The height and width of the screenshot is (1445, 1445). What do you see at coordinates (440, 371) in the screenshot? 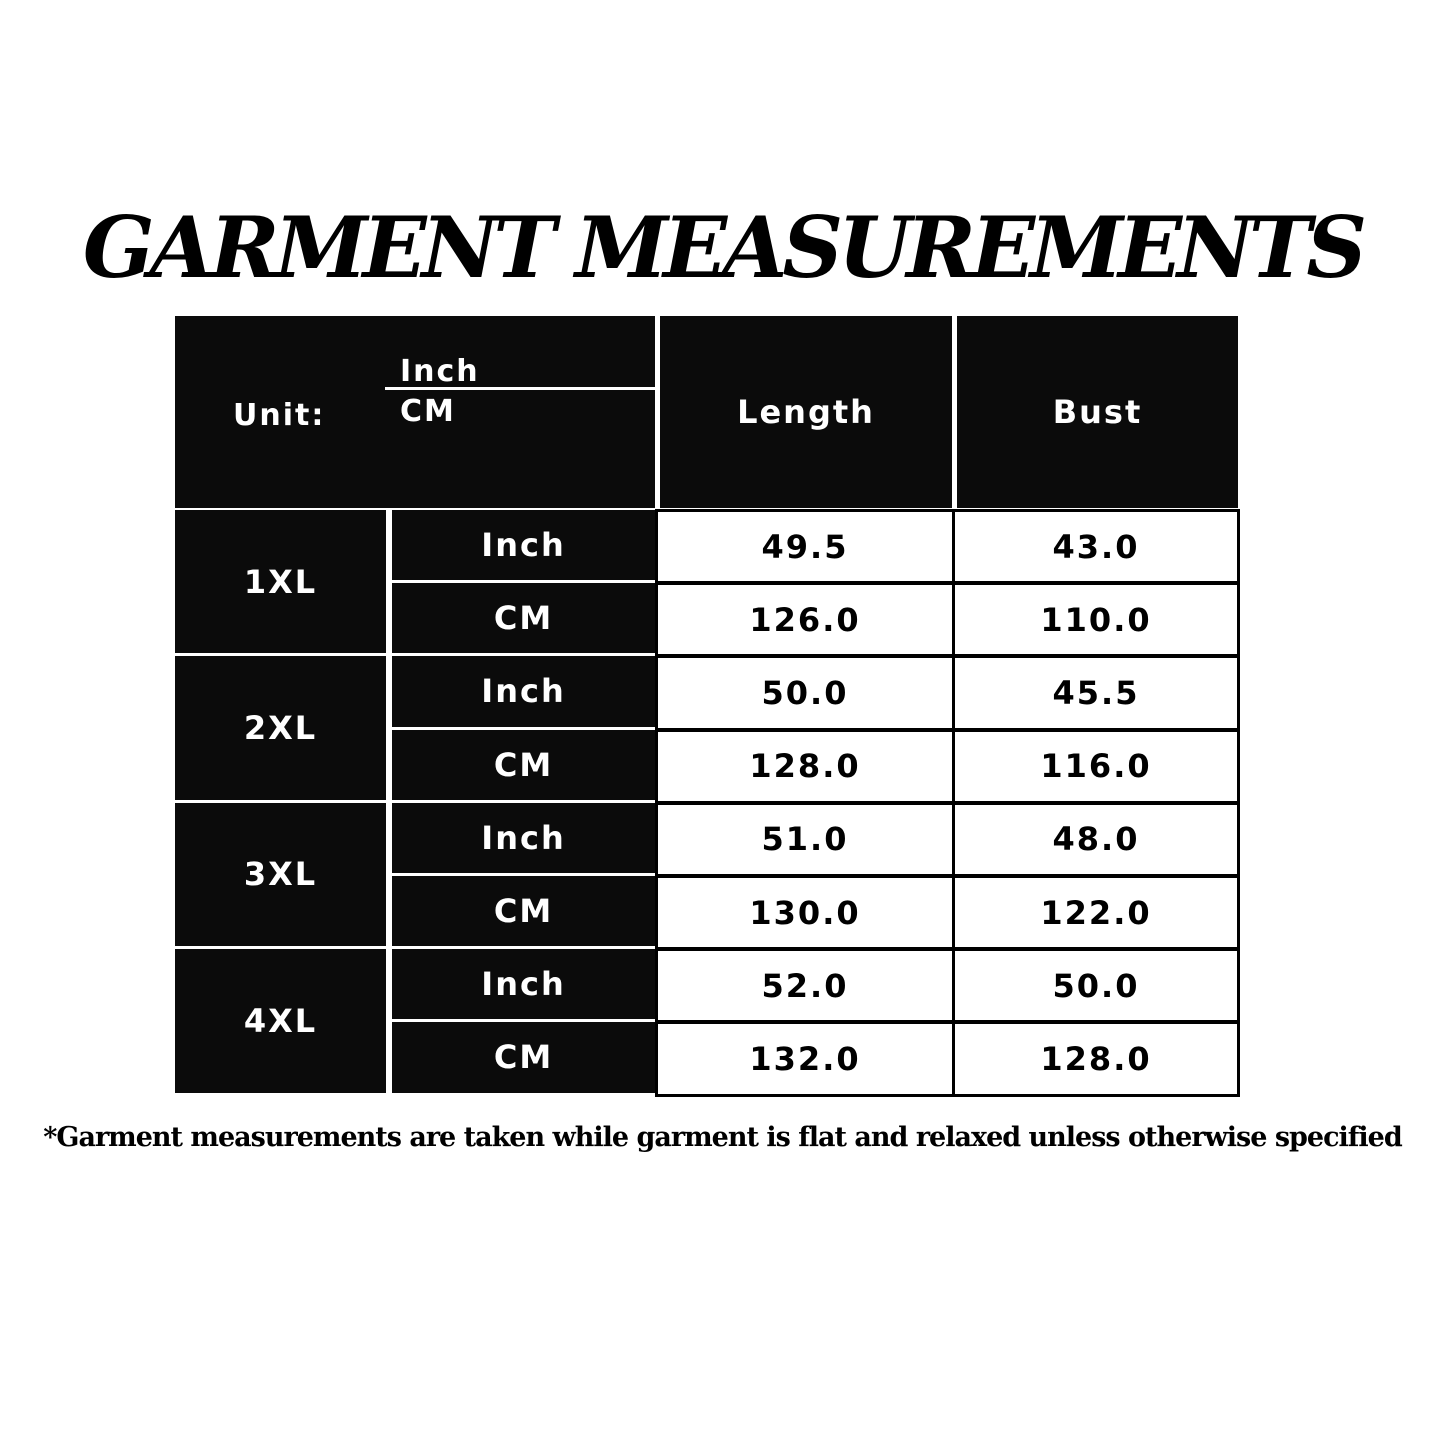
I see `unit-inch-label: Inch` at bounding box center [440, 371].